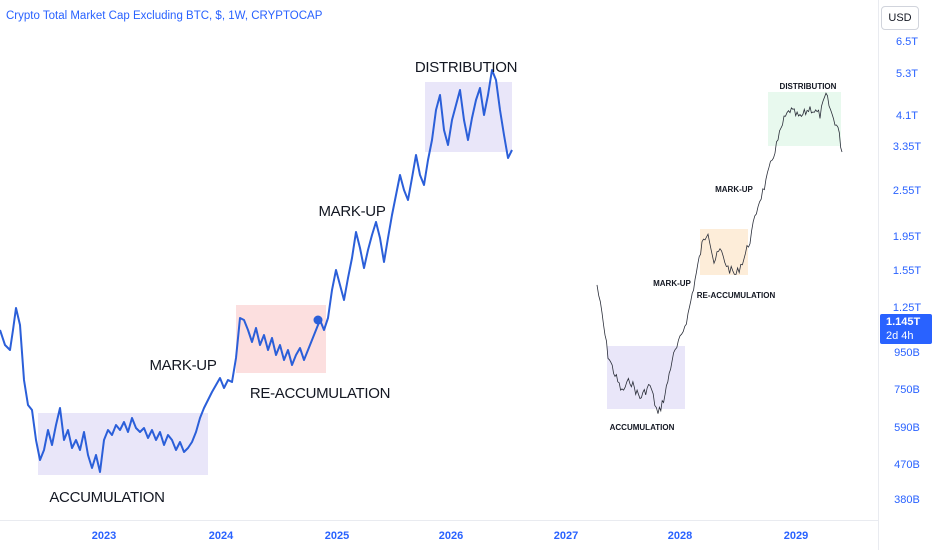 Image resolution: width=932 pixels, height=550 pixels. Describe the element at coordinates (221, 536) in the screenshot. I see `time-tick: 2024` at that location.